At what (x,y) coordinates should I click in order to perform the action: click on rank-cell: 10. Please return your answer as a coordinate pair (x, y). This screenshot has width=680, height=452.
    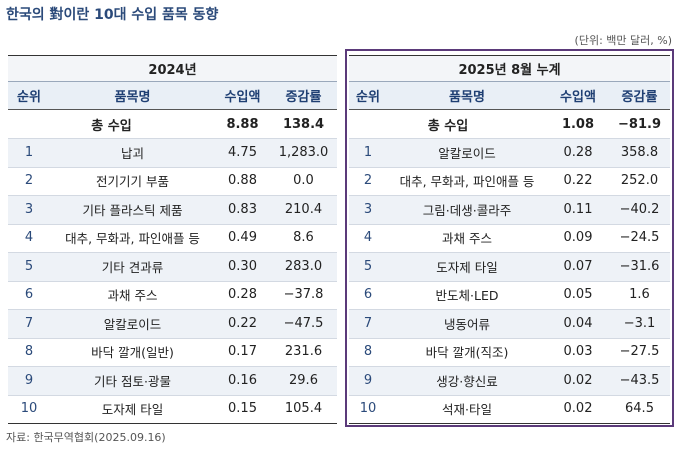
    Looking at the image, I should click on (29, 409).